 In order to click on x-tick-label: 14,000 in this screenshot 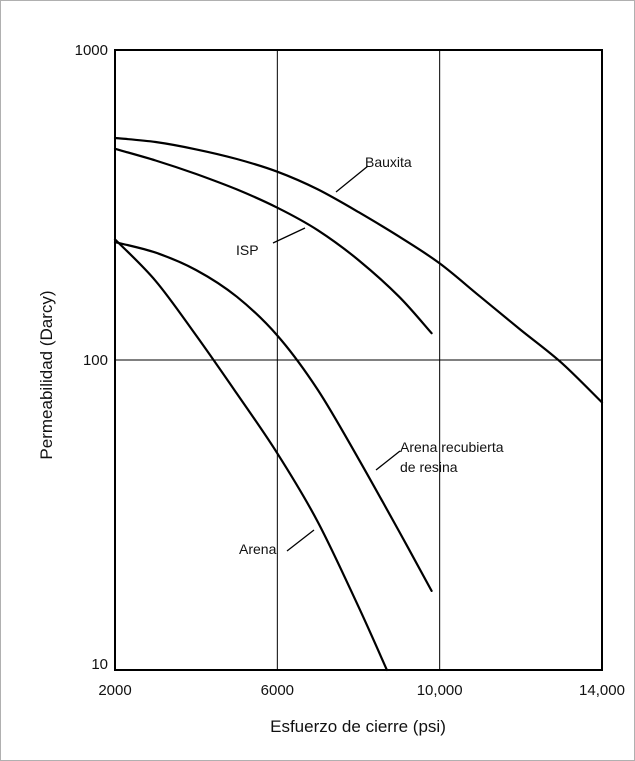, I will do `click(602, 690)`.